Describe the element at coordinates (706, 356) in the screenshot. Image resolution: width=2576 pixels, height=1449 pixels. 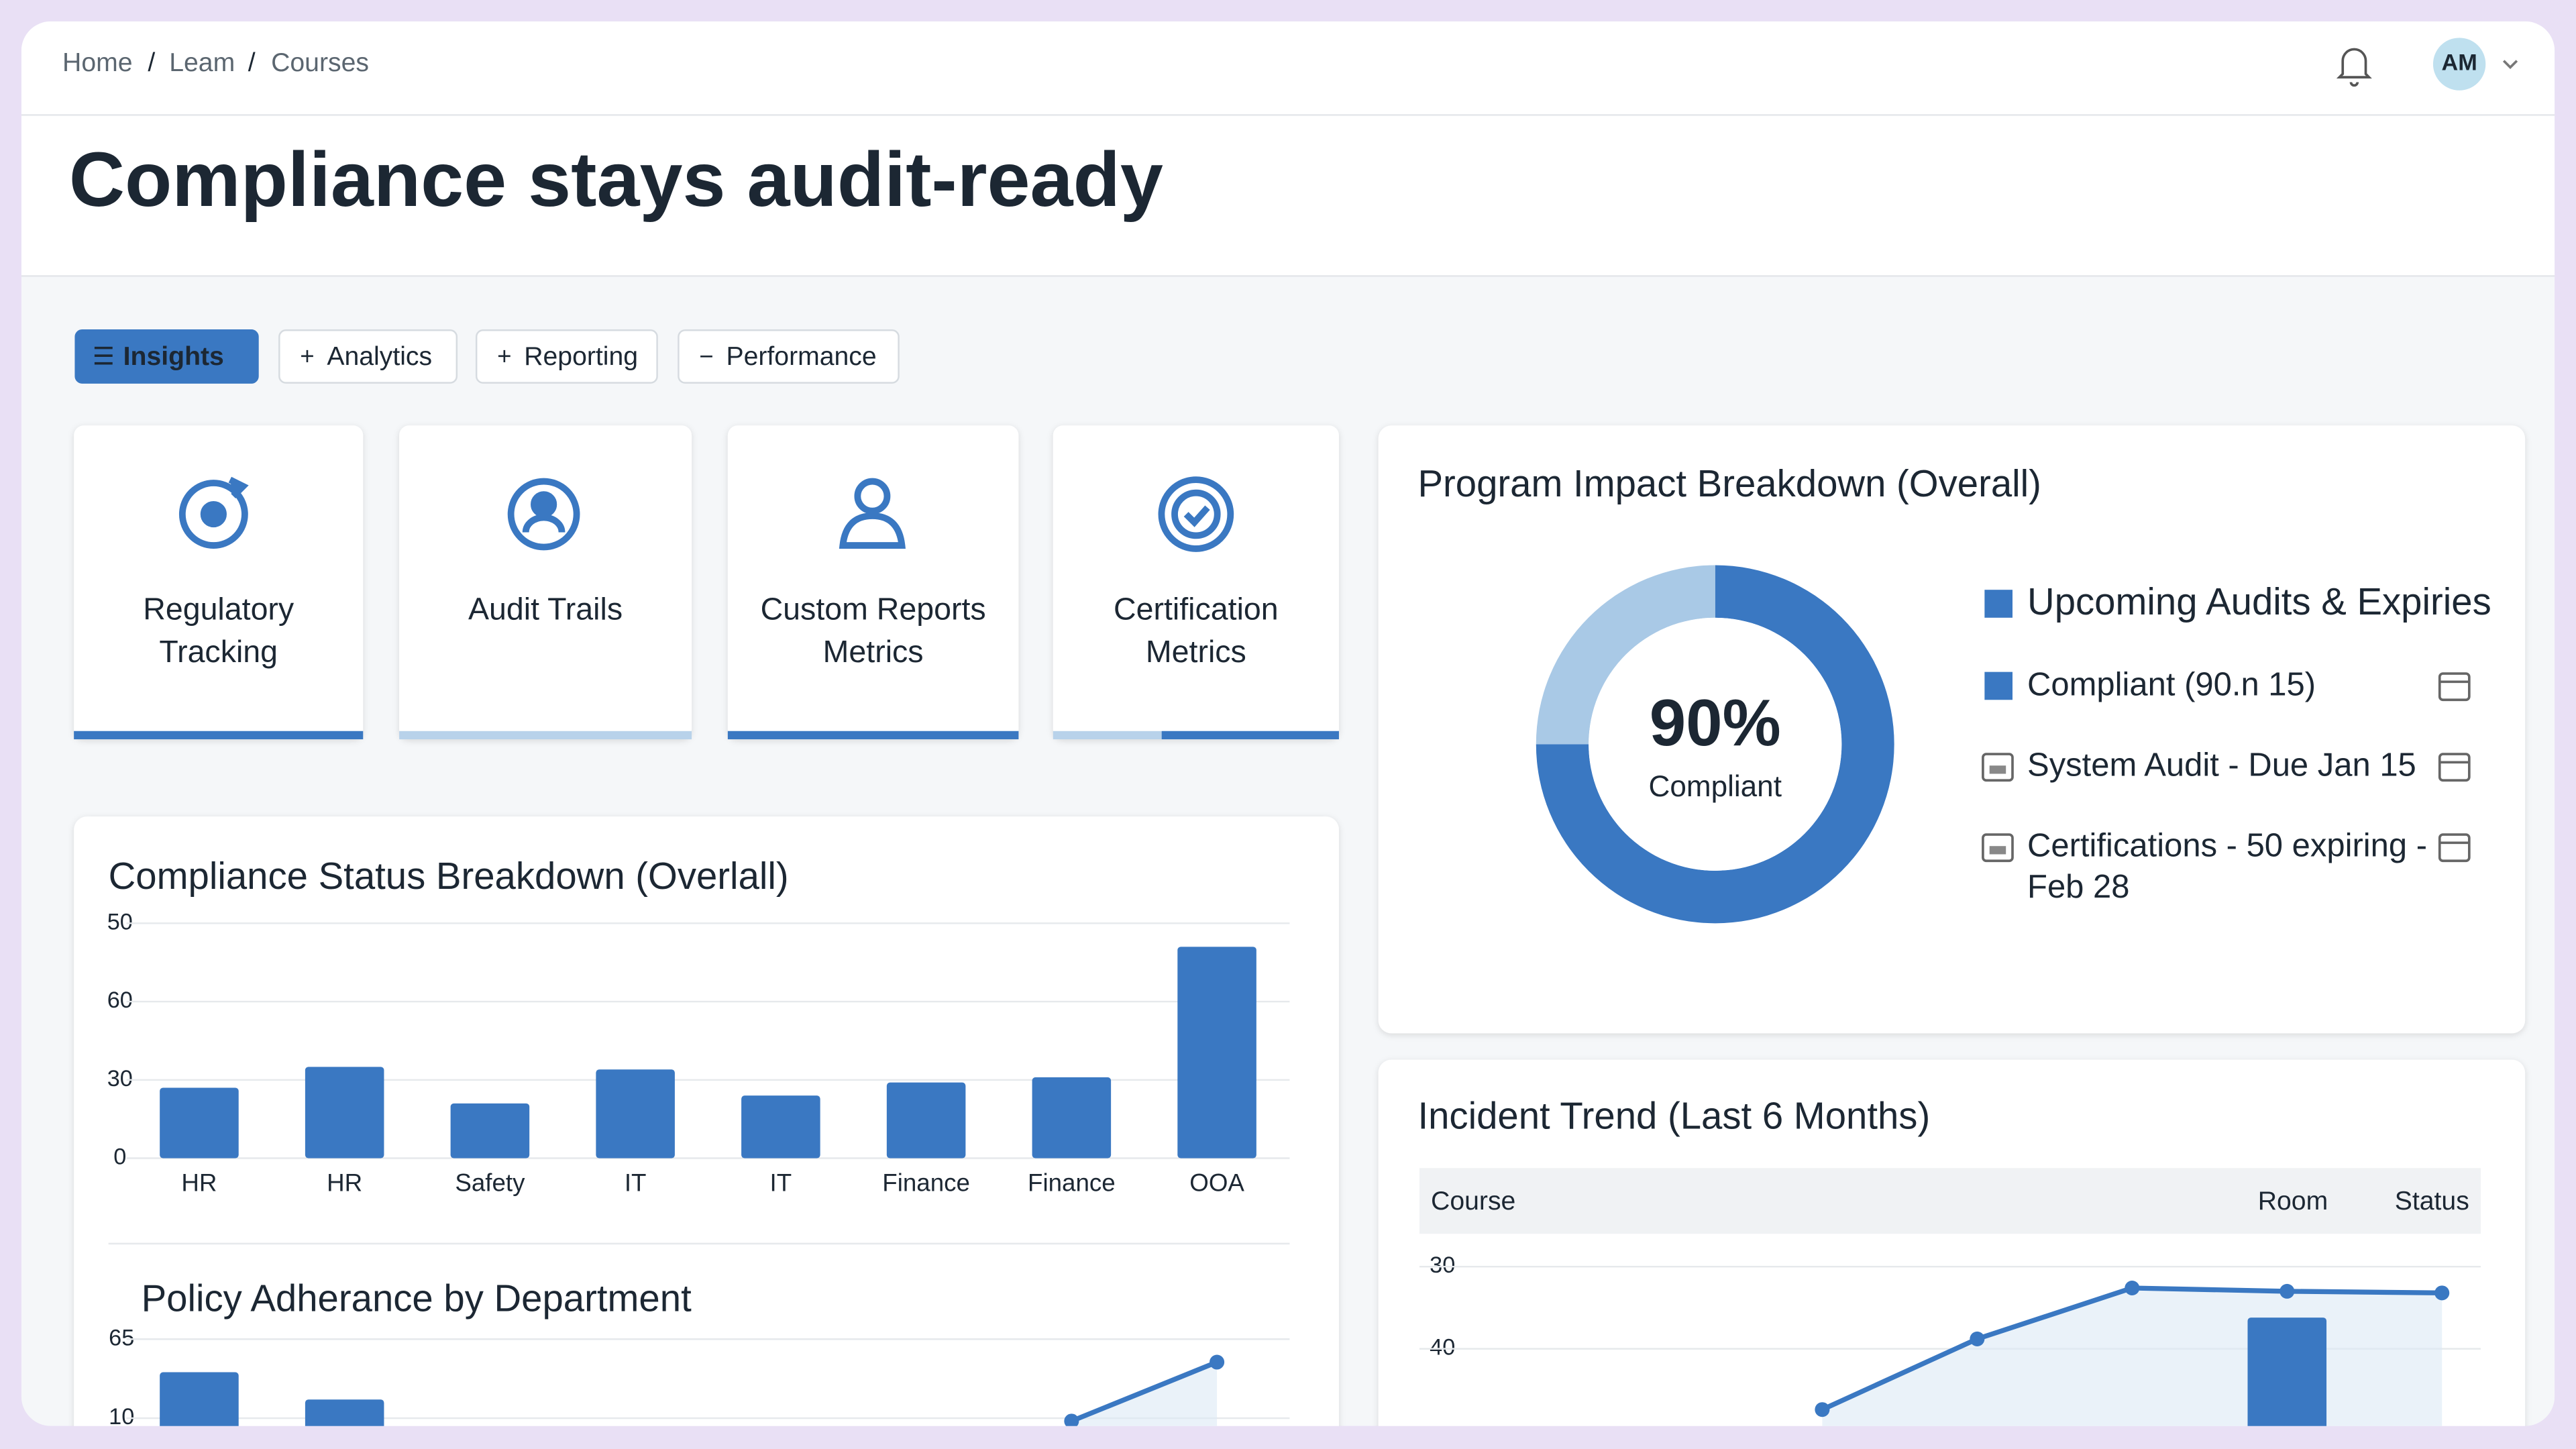
I see `tab-icon: −` at that location.